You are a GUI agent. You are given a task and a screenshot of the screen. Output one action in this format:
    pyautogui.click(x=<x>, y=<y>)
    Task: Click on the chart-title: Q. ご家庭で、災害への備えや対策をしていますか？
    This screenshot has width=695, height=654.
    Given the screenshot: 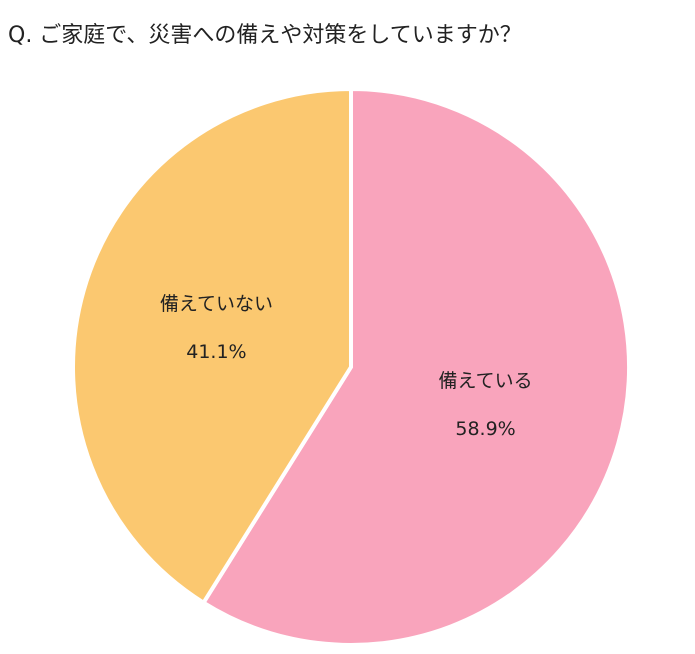 What is the action you would take?
    pyautogui.click(x=265, y=35)
    